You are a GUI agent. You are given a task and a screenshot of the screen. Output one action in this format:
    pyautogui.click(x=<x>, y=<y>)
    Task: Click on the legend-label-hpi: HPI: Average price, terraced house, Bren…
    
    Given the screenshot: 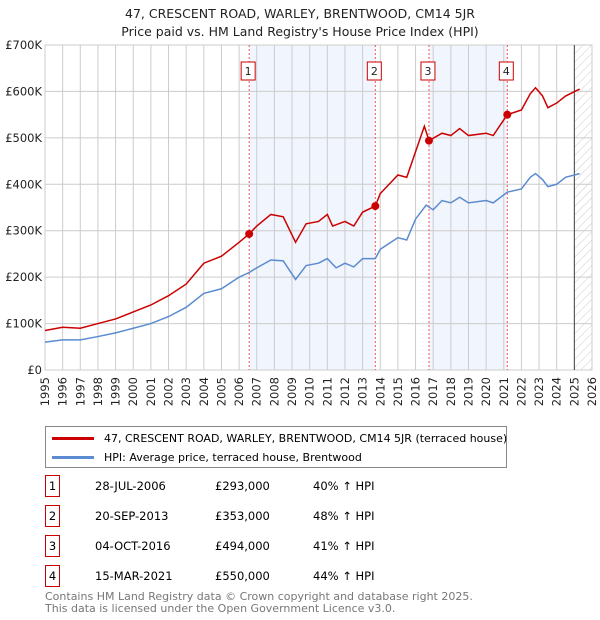 What is the action you would take?
    pyautogui.click(x=233, y=457)
    